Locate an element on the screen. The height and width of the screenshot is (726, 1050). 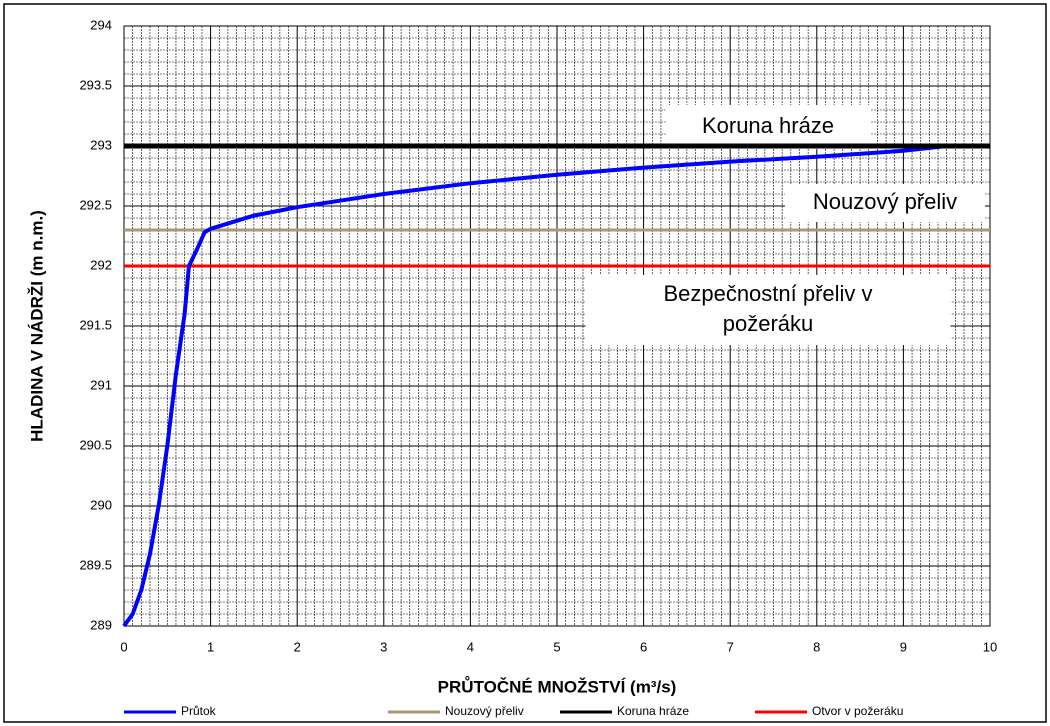
y-axis-label: HLADINA V NÁDRŽI (m n.m.) is located at coordinates (36, 326).